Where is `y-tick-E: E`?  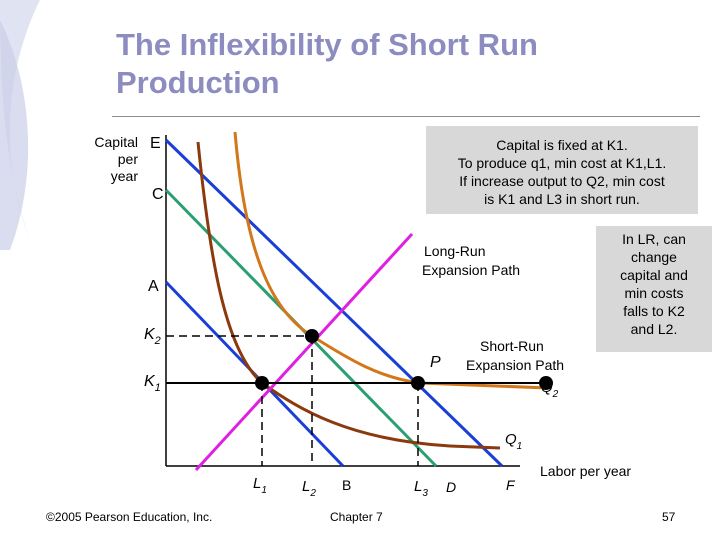 y-tick-E: E is located at coordinates (155, 143).